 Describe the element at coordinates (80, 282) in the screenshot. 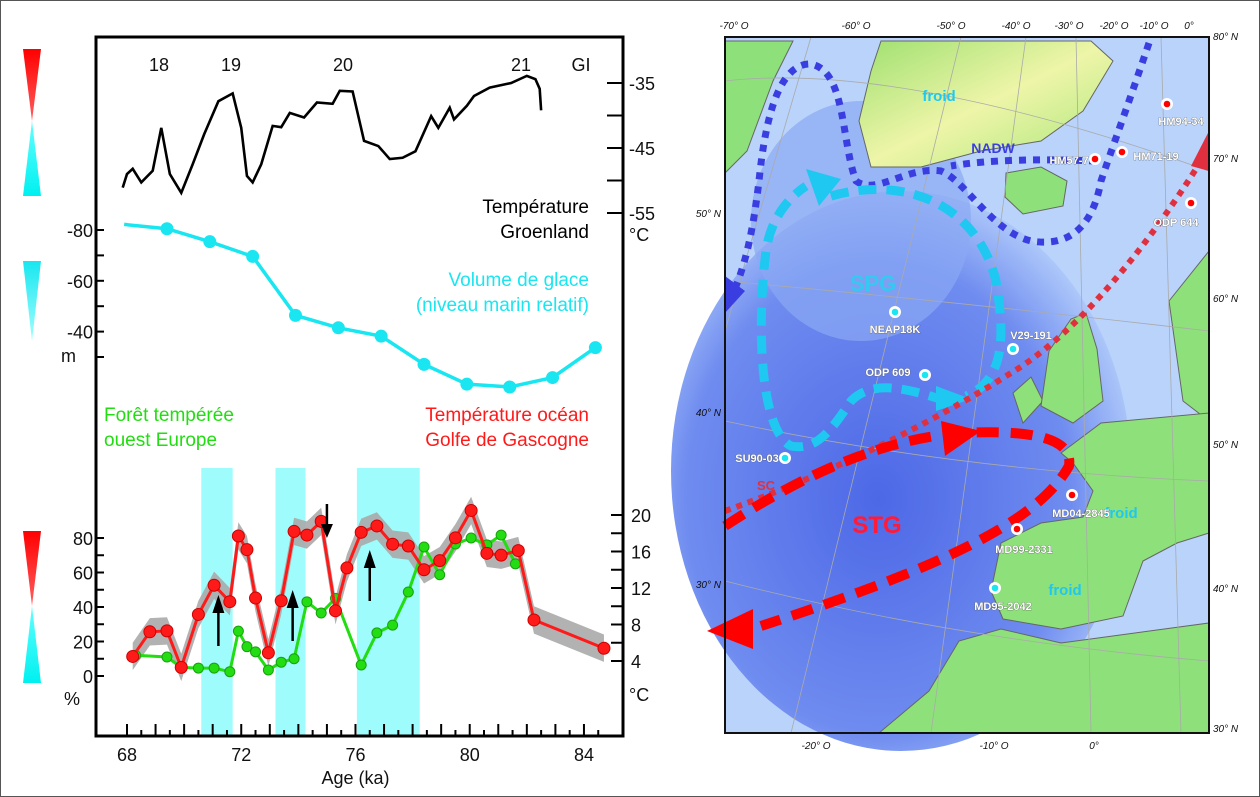

I see `ice-tick-label: -60` at that location.